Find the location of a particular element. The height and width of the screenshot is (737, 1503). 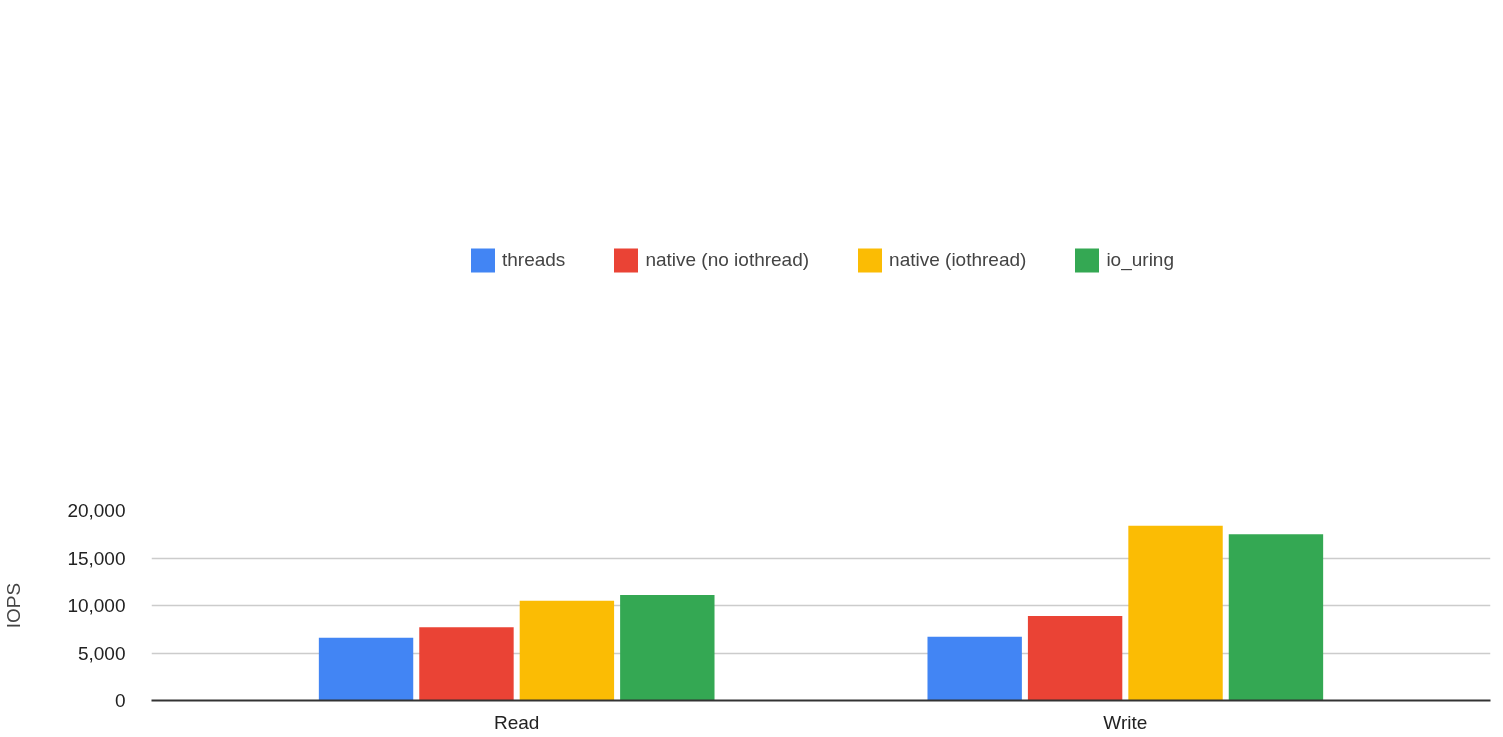

legend-label: io_uring is located at coordinates (1140, 260).